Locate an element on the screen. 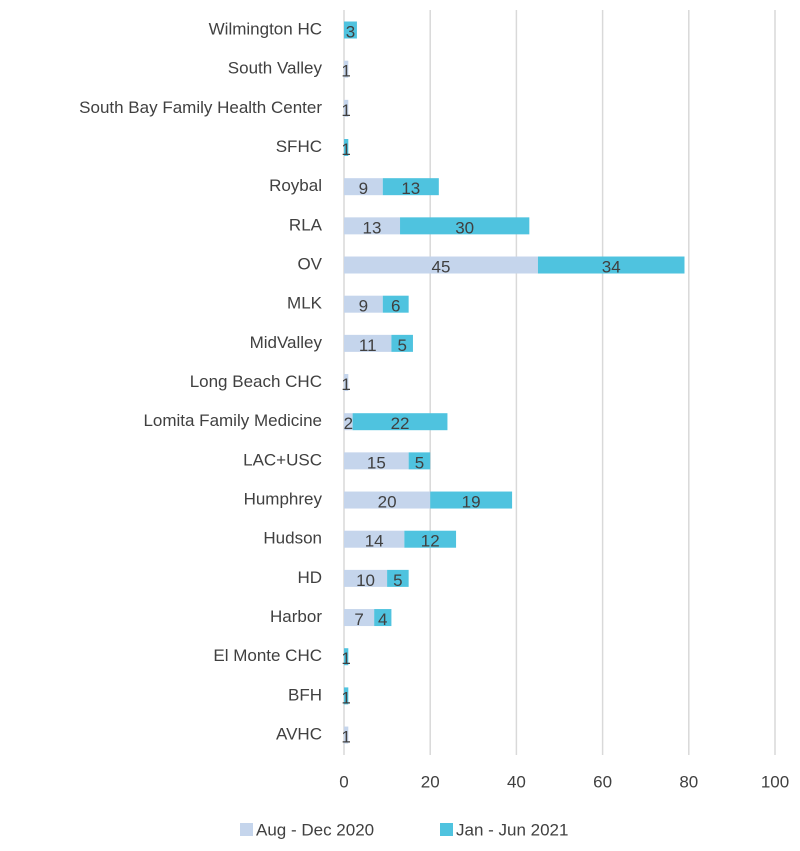 This screenshot has width=800, height=851. data-label: 22 is located at coordinates (400, 423).